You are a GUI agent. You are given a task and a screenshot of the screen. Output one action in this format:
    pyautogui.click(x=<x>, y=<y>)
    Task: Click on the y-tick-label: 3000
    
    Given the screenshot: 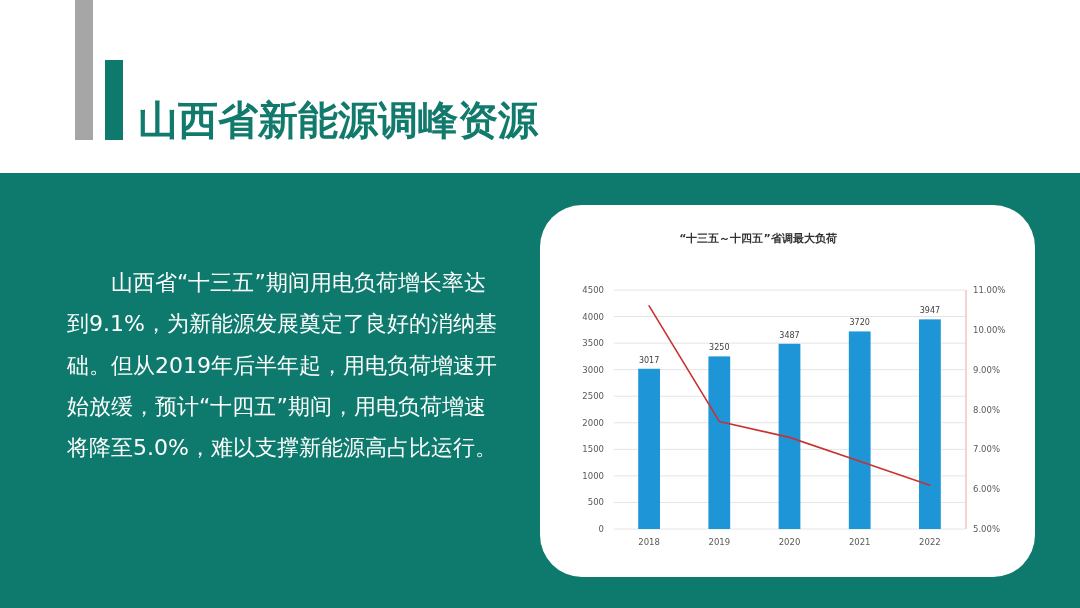 What is the action you would take?
    pyautogui.click(x=593, y=369)
    